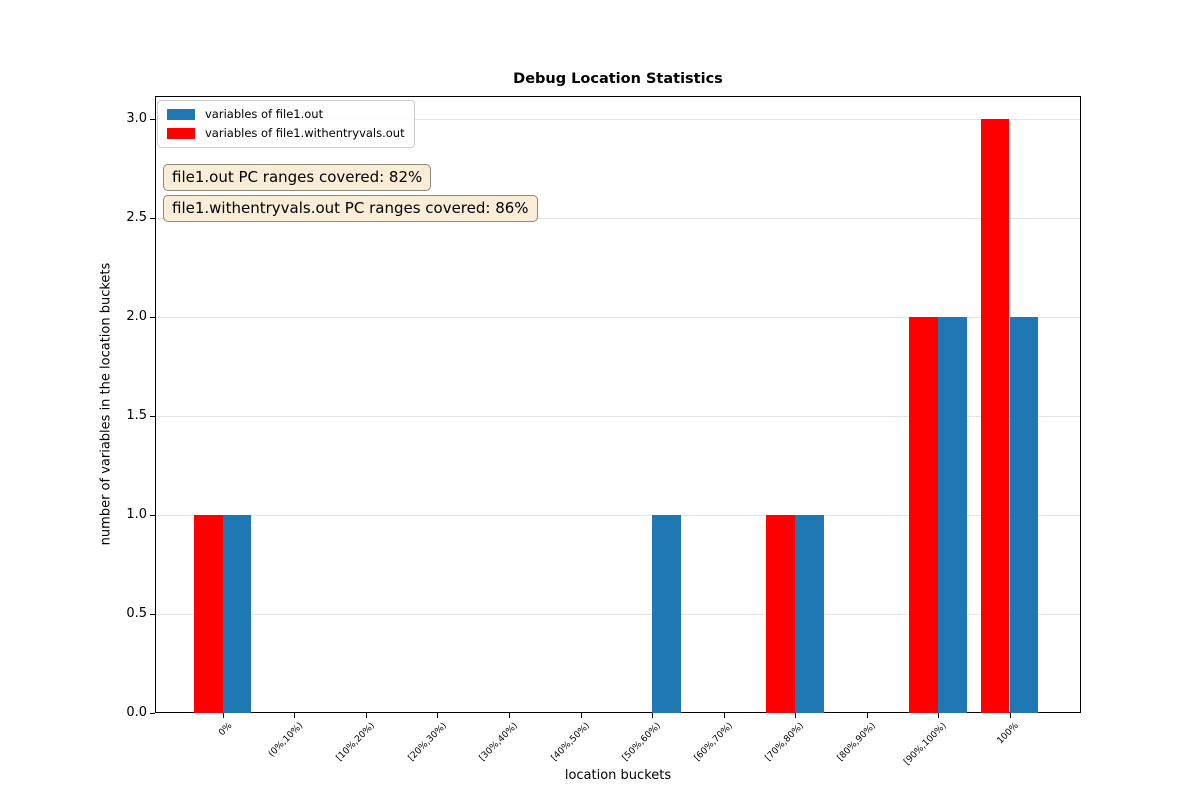  I want to click on y-tick-label: 3.0, so click(136, 118).